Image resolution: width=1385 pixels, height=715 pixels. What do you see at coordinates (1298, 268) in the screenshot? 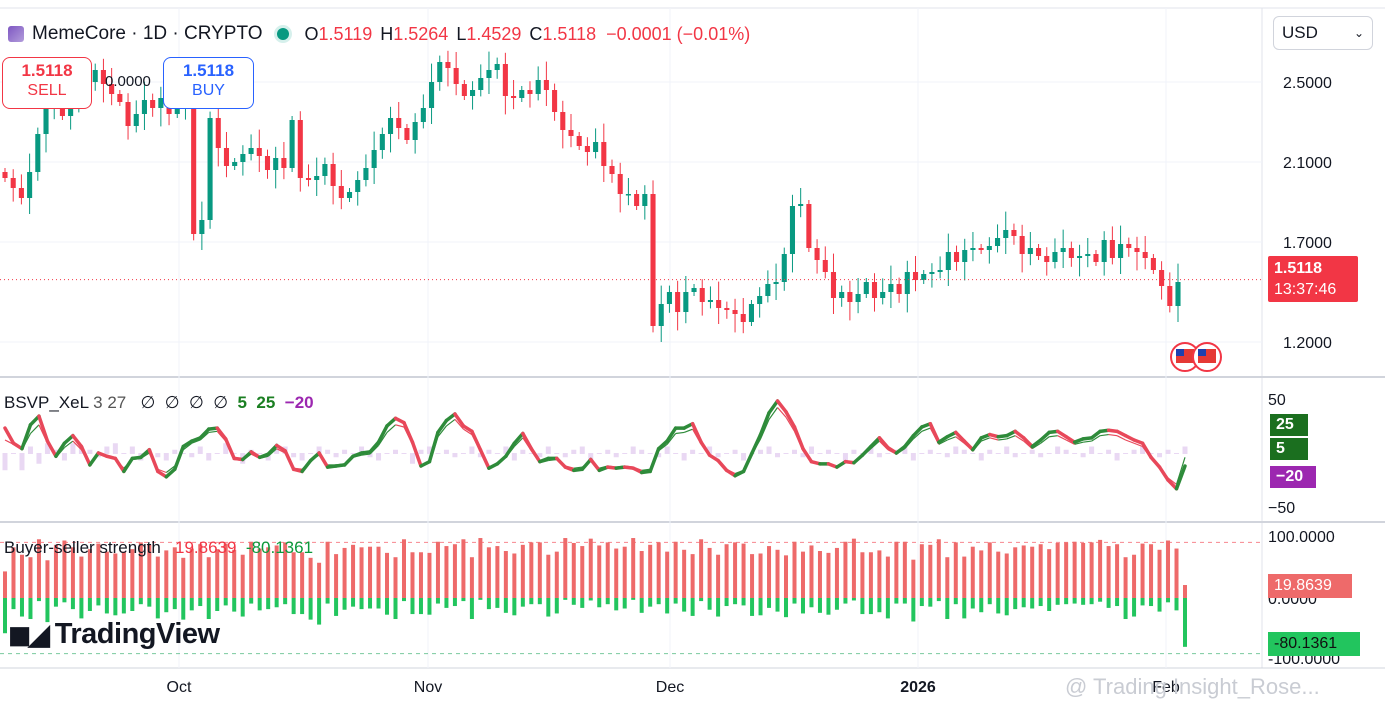
I see `last-price-value: 1.5118` at bounding box center [1298, 268].